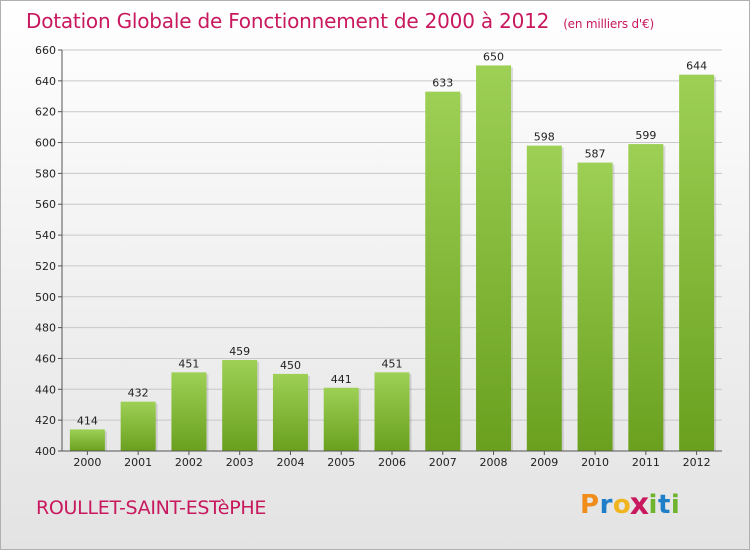  What do you see at coordinates (189, 462) in the screenshot?
I see `x-tick-label-2002: 2002` at bounding box center [189, 462].